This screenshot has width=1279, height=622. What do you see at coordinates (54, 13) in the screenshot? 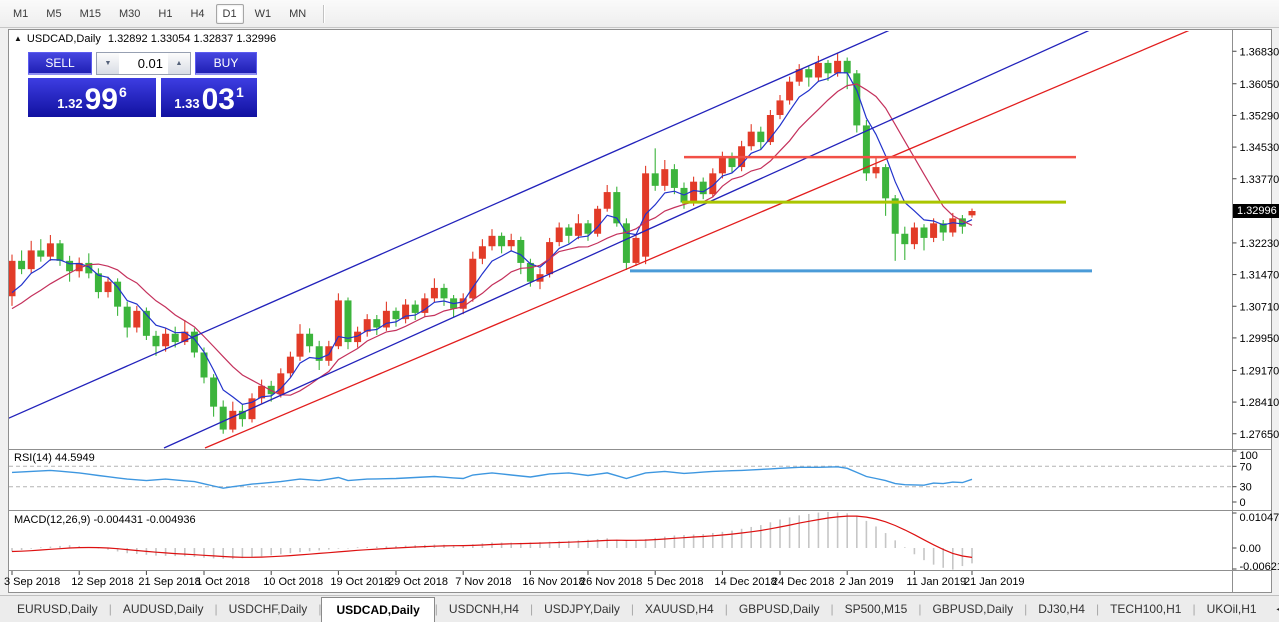
I see `timeframe-button-m5: M5` at bounding box center [54, 13].